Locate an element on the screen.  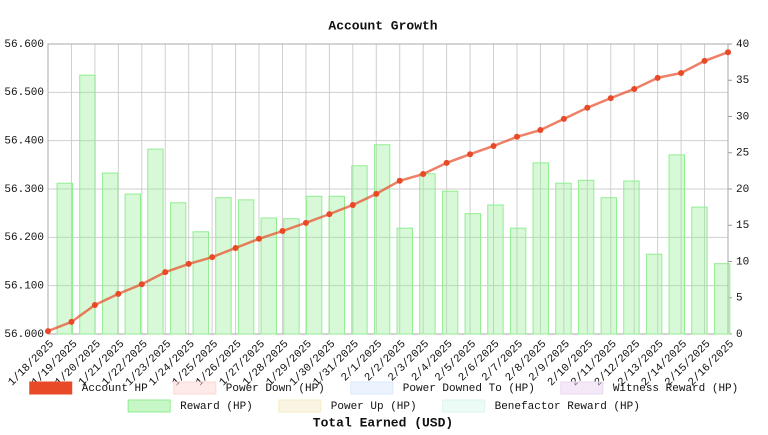
legend-item: Power Downed To (HP) is located at coordinates (442, 388).